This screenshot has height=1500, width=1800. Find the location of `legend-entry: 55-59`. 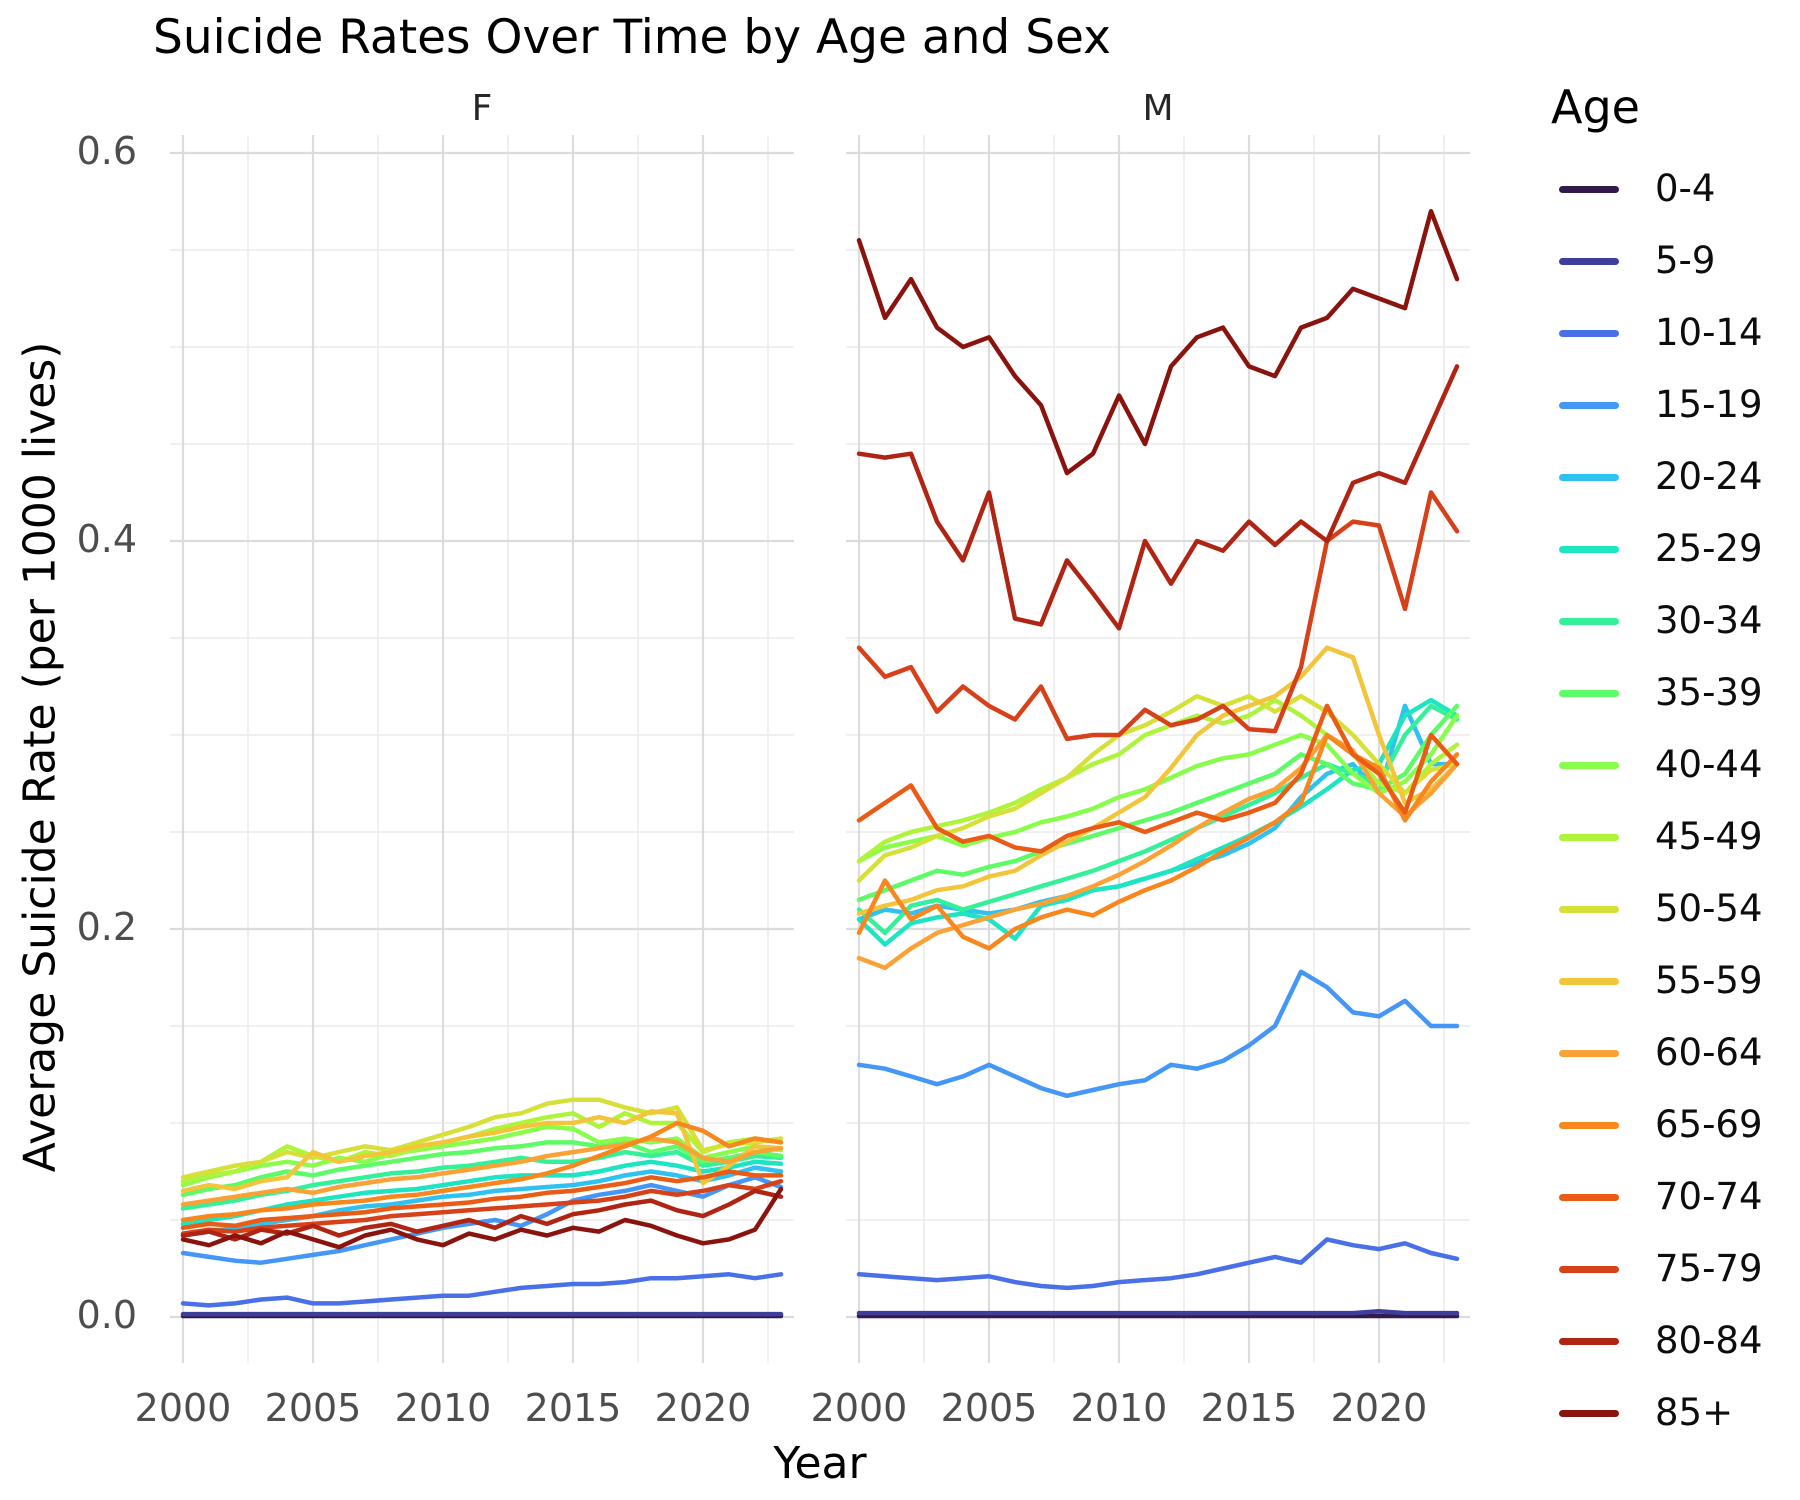

legend-entry: 55-59 is located at coordinates (1675, 981).